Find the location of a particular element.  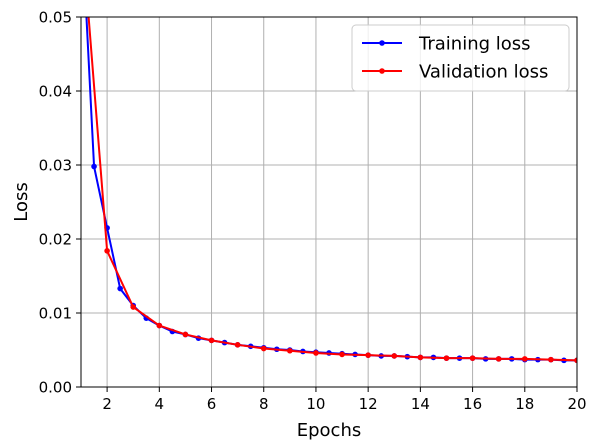

y-axis-label: Loss is located at coordinates (21, 201).